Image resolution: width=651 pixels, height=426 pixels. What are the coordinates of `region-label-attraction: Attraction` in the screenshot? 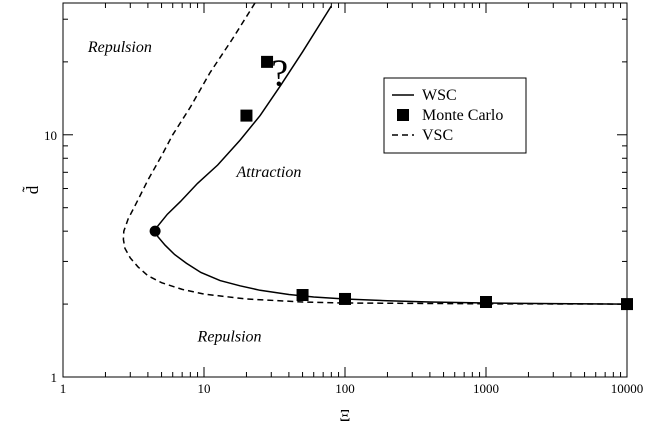 It's located at (268, 172).